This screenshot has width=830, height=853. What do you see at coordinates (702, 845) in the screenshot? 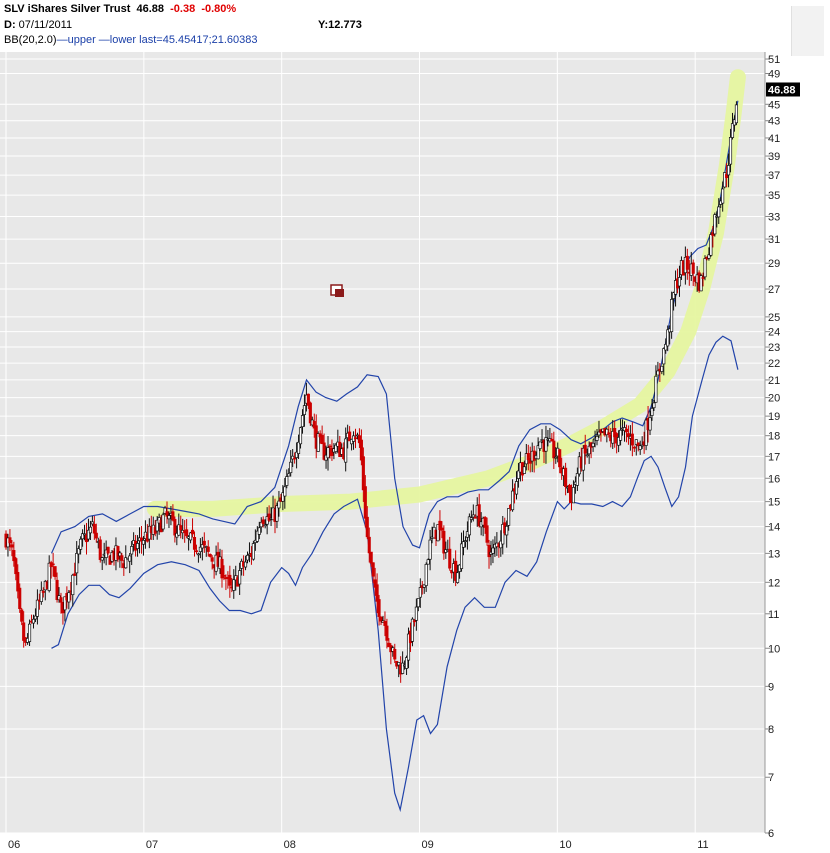
I see `x-tick-label: 11` at bounding box center [702, 845].